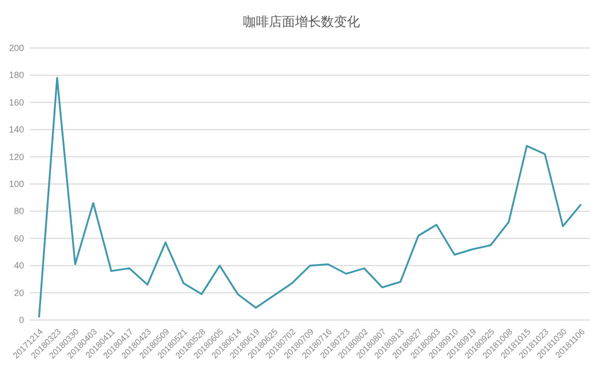  What do you see at coordinates (16, 184) in the screenshot?
I see `y-tick-label: 100` at bounding box center [16, 184].